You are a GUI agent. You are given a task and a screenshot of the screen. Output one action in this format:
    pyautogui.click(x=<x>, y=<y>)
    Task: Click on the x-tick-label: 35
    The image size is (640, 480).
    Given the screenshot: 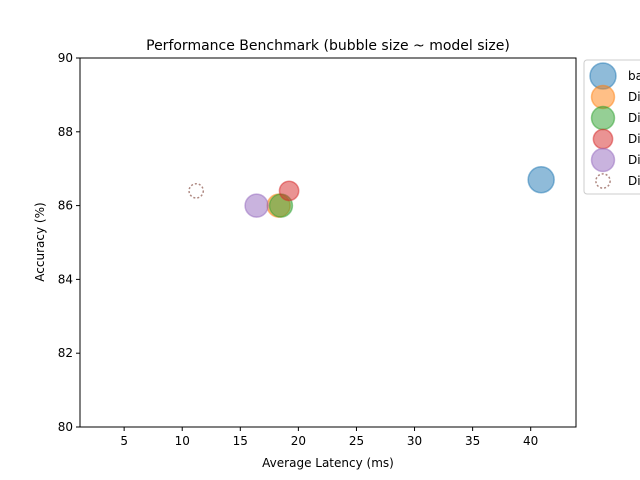 What is the action you would take?
    pyautogui.click(x=472, y=441)
    